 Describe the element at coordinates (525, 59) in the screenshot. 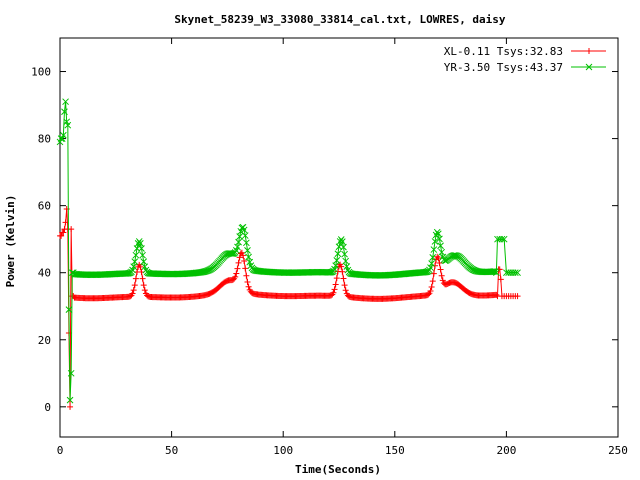

I see `legend: XL-0.11 Tsys:32.83 YR-3.50 Tsys:43.37` at that location.